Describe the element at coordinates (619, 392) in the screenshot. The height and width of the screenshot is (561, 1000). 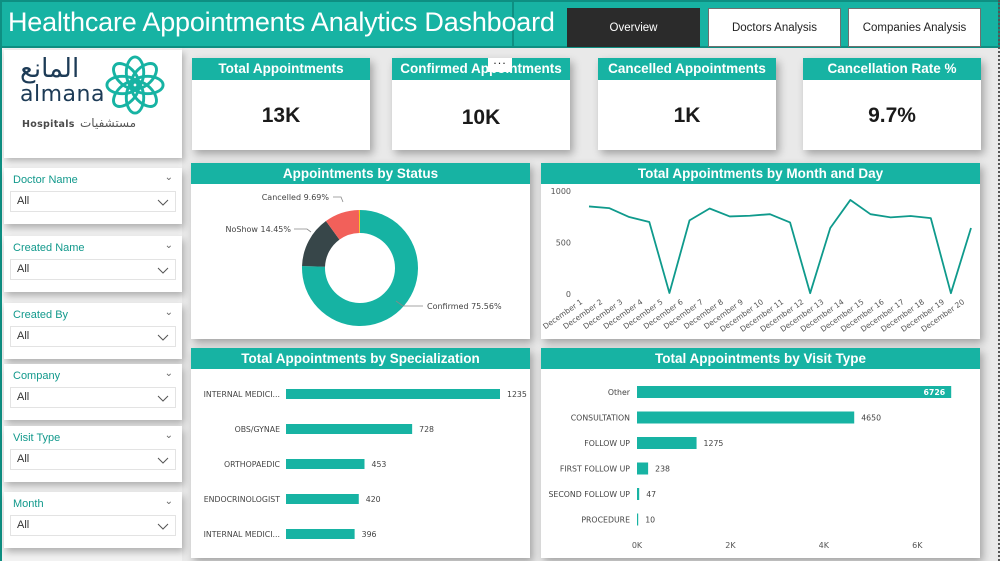
I see `category-label: Other` at that location.